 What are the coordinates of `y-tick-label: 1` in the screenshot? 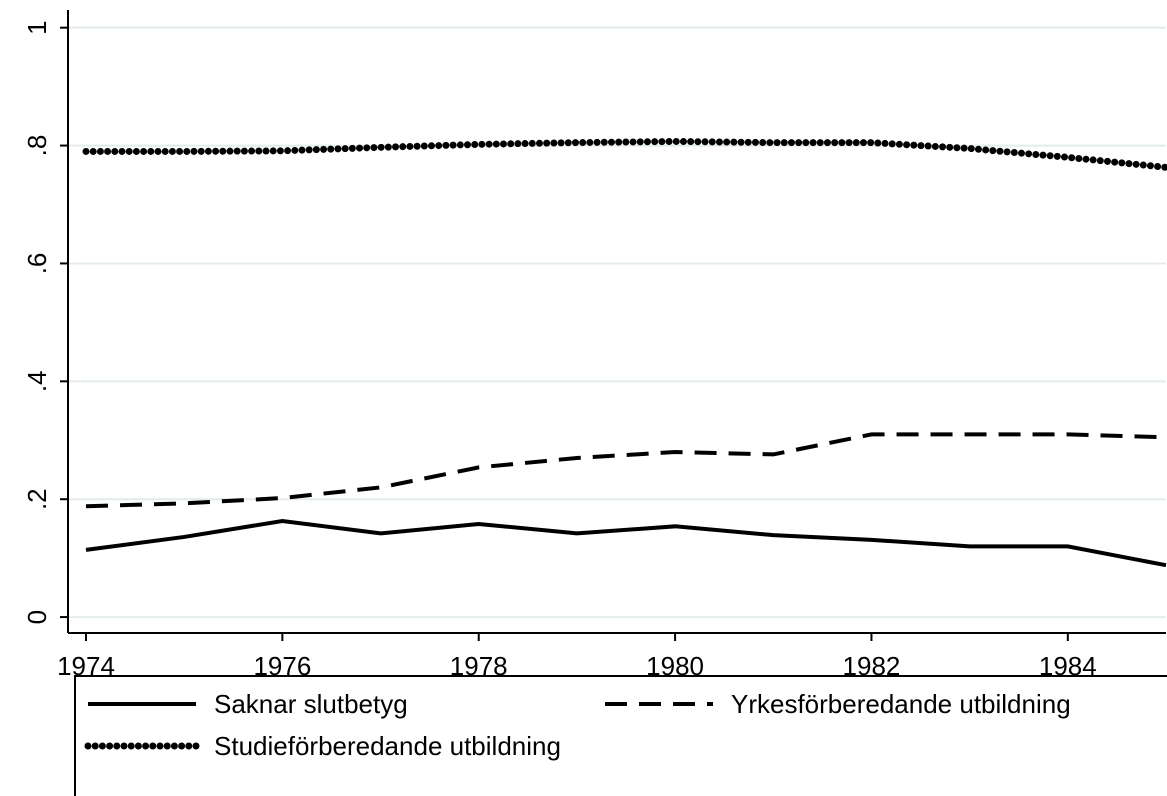 It's located at (37, 27).